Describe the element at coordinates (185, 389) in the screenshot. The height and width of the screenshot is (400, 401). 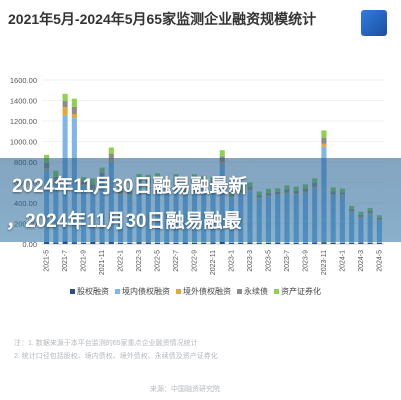
I see `source-note: 来源：中国融资研究院` at that location.